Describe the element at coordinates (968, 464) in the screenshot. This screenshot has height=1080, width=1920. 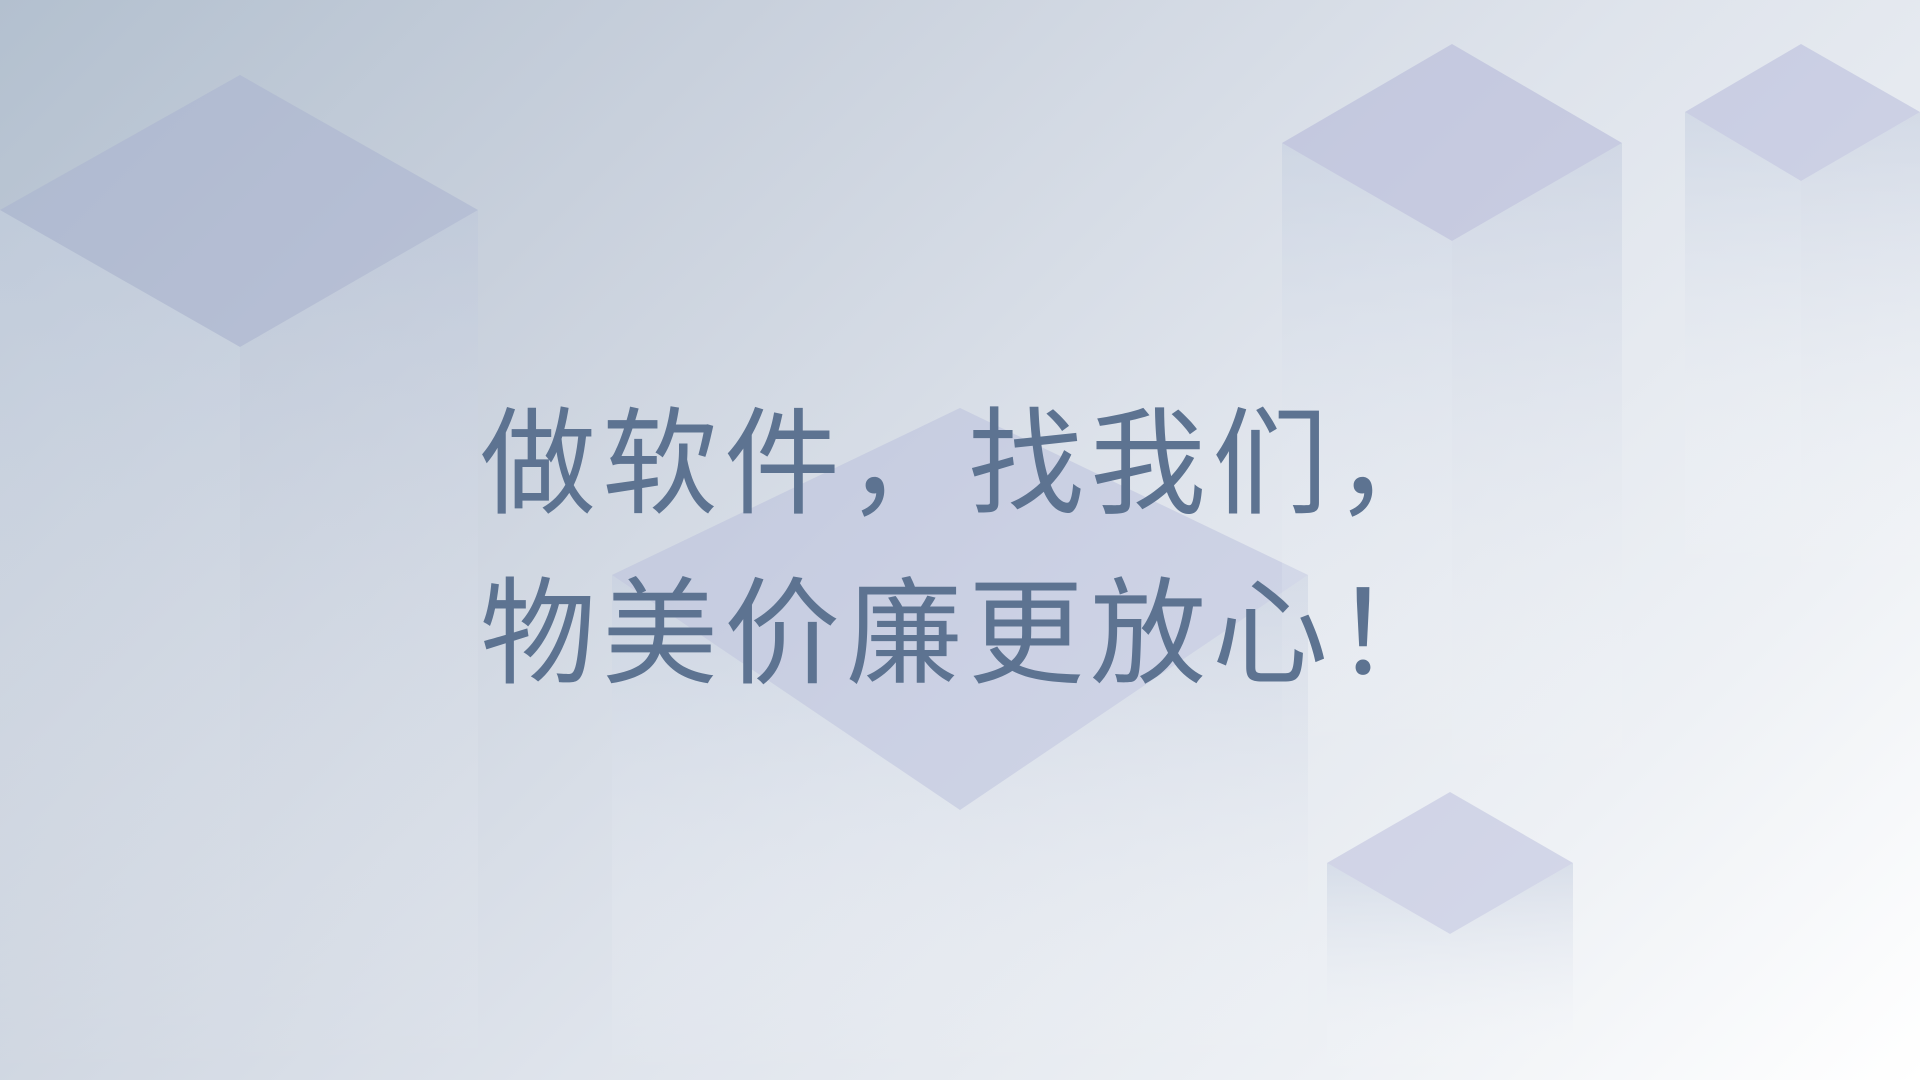
I see `slogan-line-1: 做软件，找我们，` at that location.